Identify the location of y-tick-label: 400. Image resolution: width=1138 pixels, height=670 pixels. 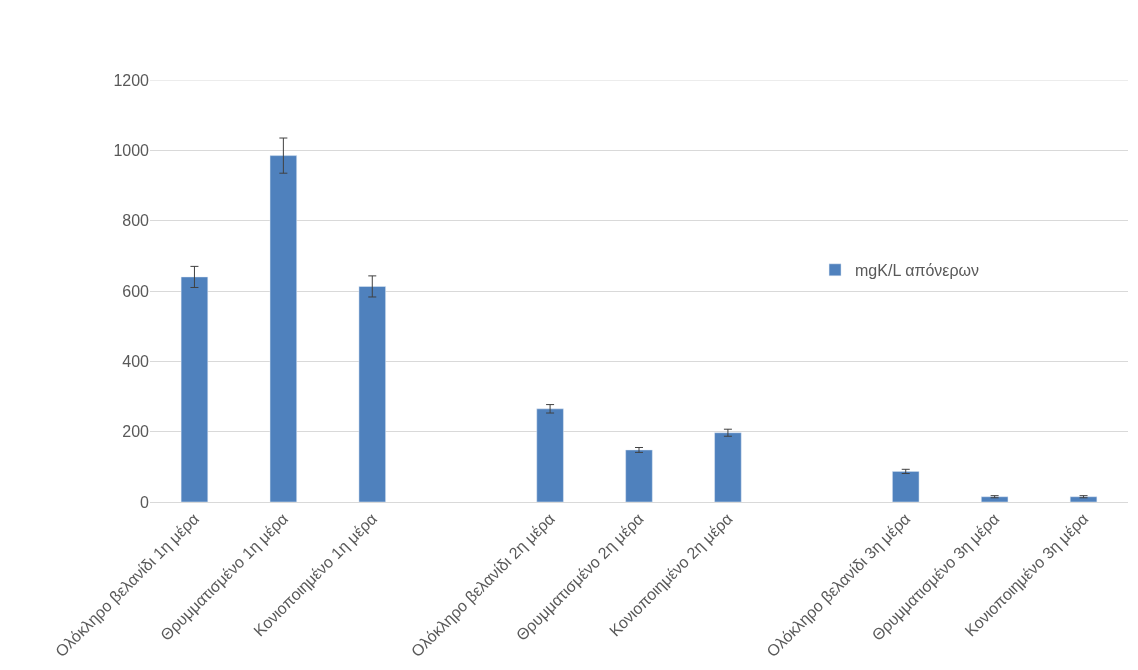
(136, 361).